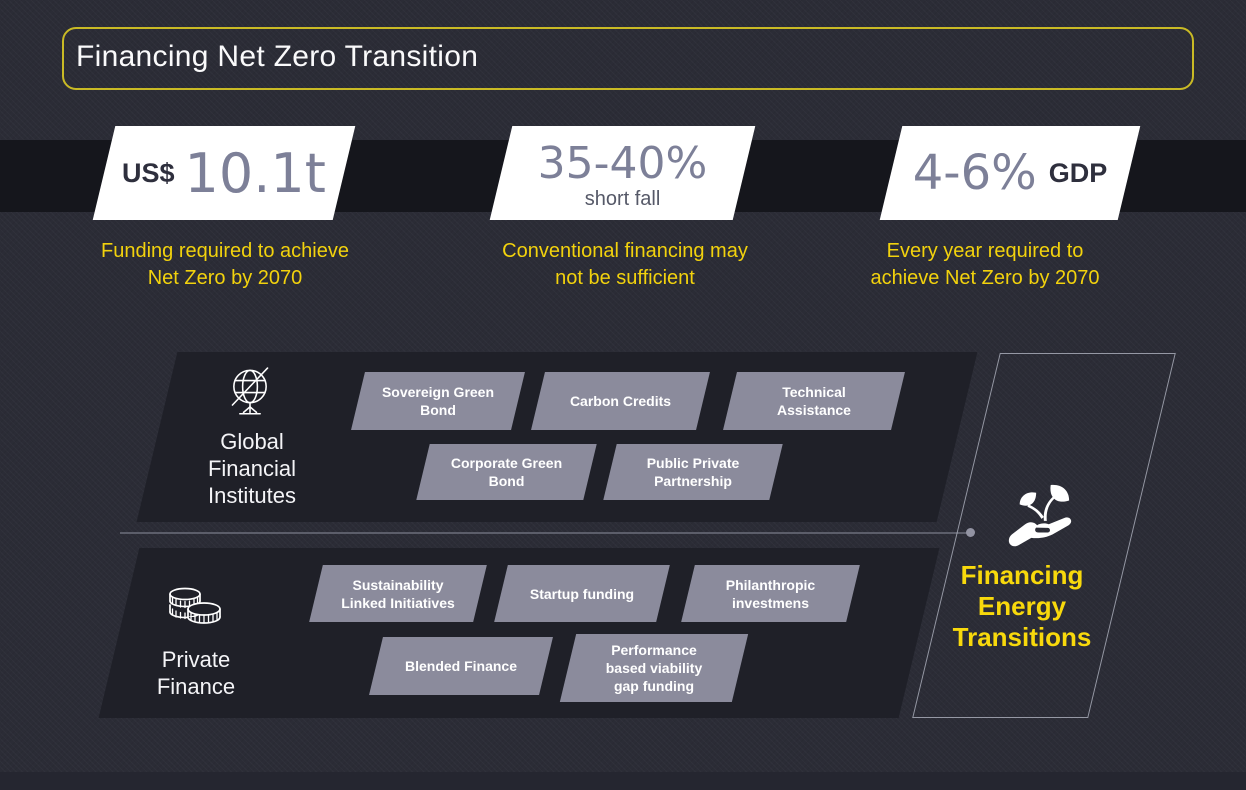  I want to click on stat-sub-label: short fall, so click(622, 198).